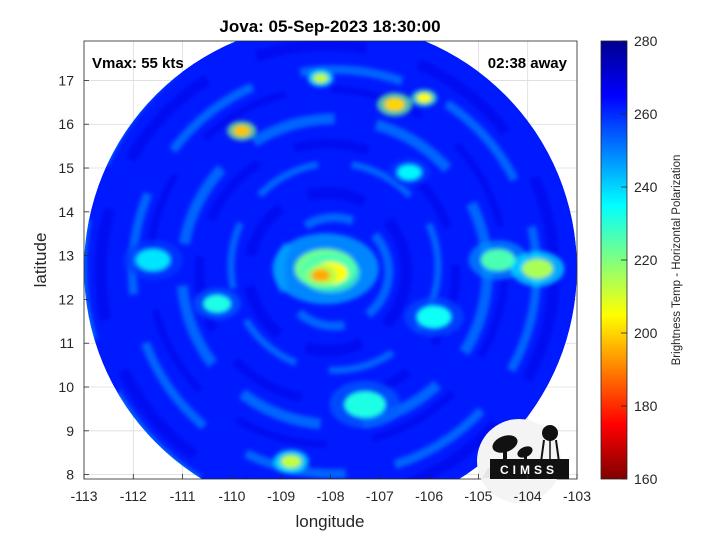  What do you see at coordinates (66, 80) in the screenshot?
I see `y-tick-label: 17` at bounding box center [66, 80].